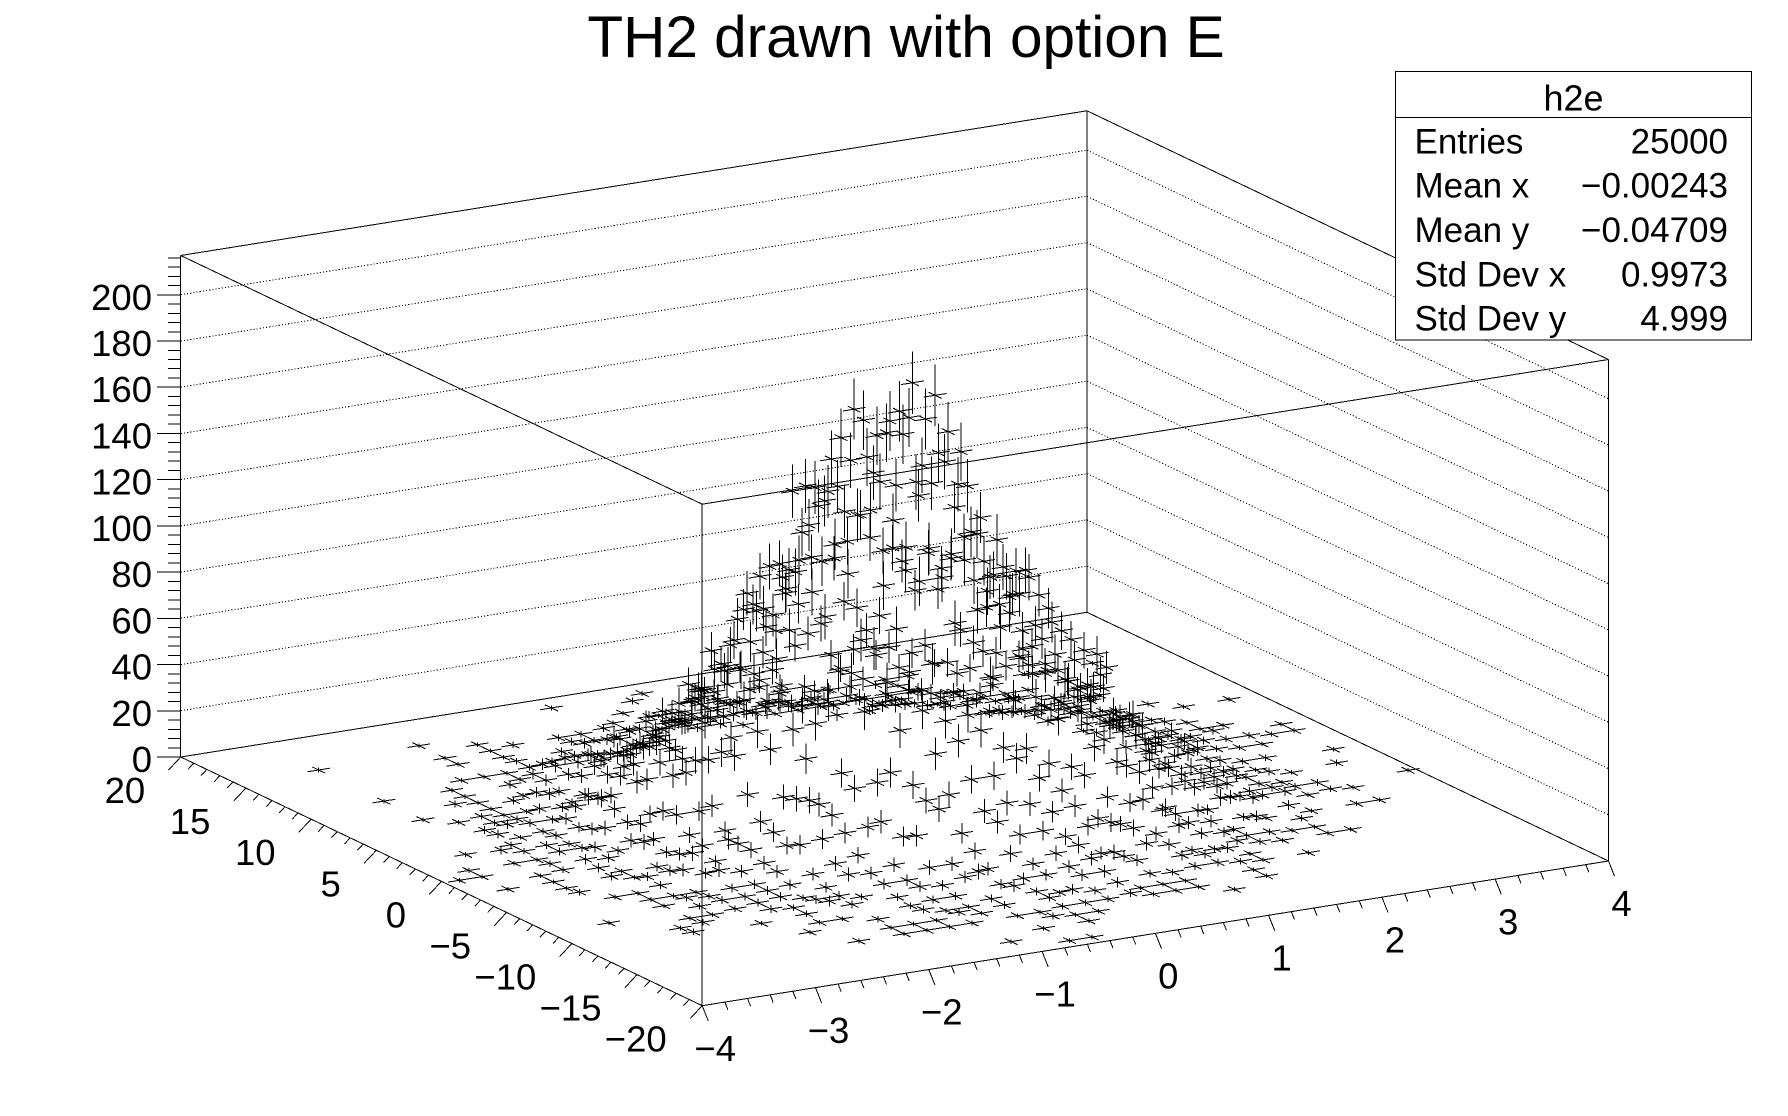  Describe the element at coordinates (505, 977) in the screenshot. I see `svg-text: −10` at that location.